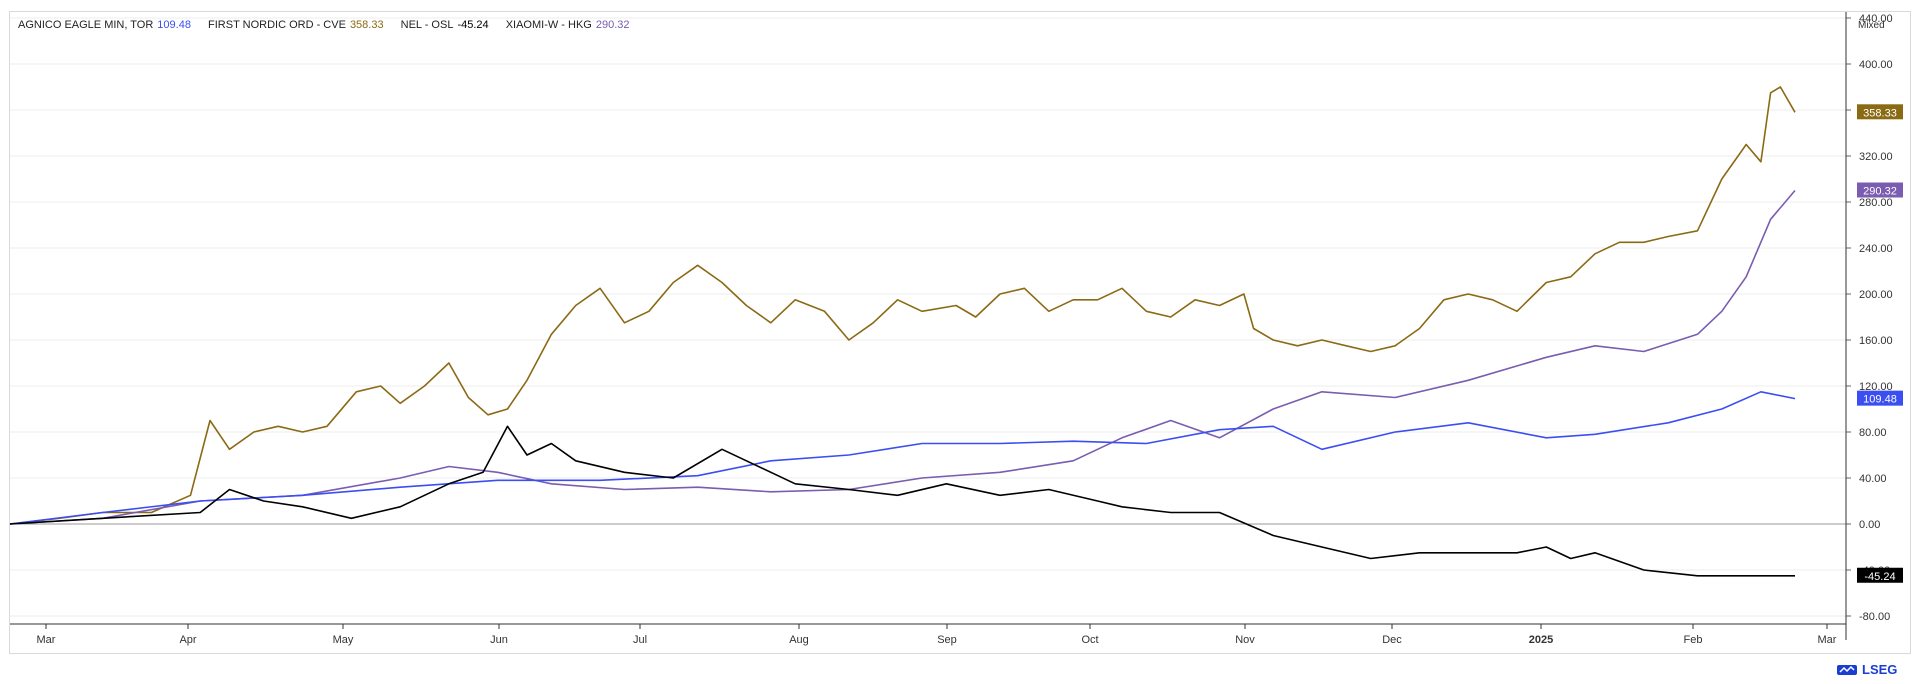  Describe the element at coordinates (1873, 433) in the screenshot. I see `y-tick-label: 80.00` at that location.